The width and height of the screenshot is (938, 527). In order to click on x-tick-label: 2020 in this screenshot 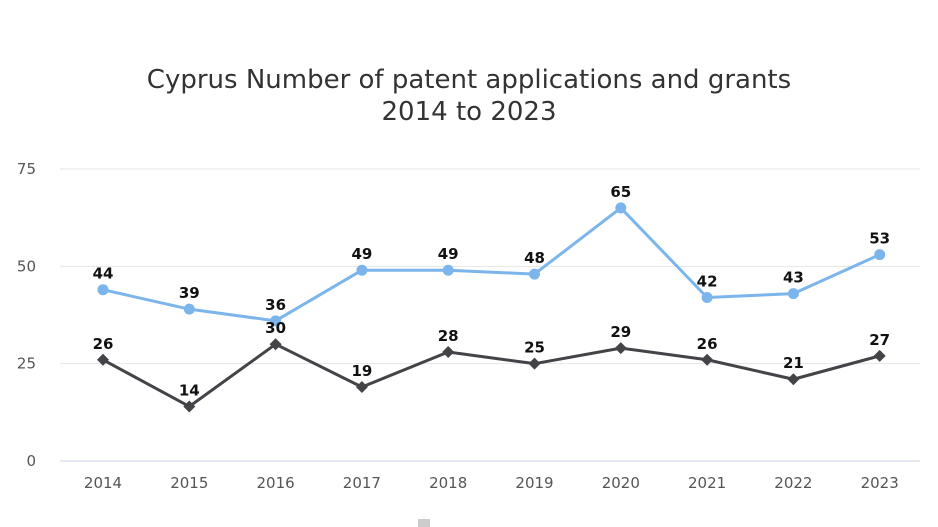, I will do `click(621, 483)`.